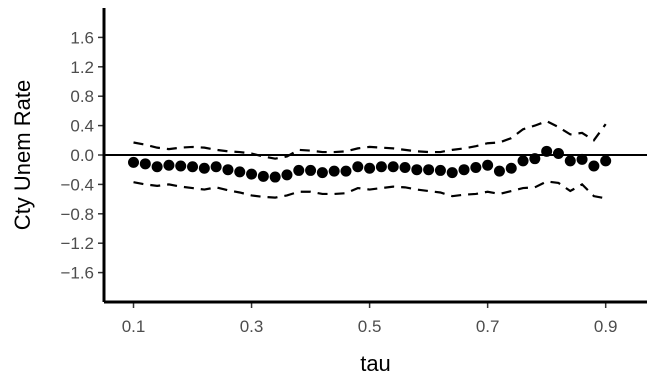  Describe the element at coordinates (77, 214) in the screenshot. I see `y-tick-label: −0.8` at that location.